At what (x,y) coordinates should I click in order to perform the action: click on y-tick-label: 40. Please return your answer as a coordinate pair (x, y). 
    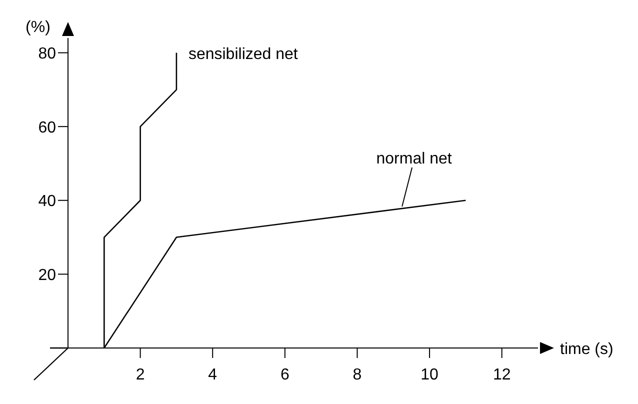
    Looking at the image, I should click on (47, 201).